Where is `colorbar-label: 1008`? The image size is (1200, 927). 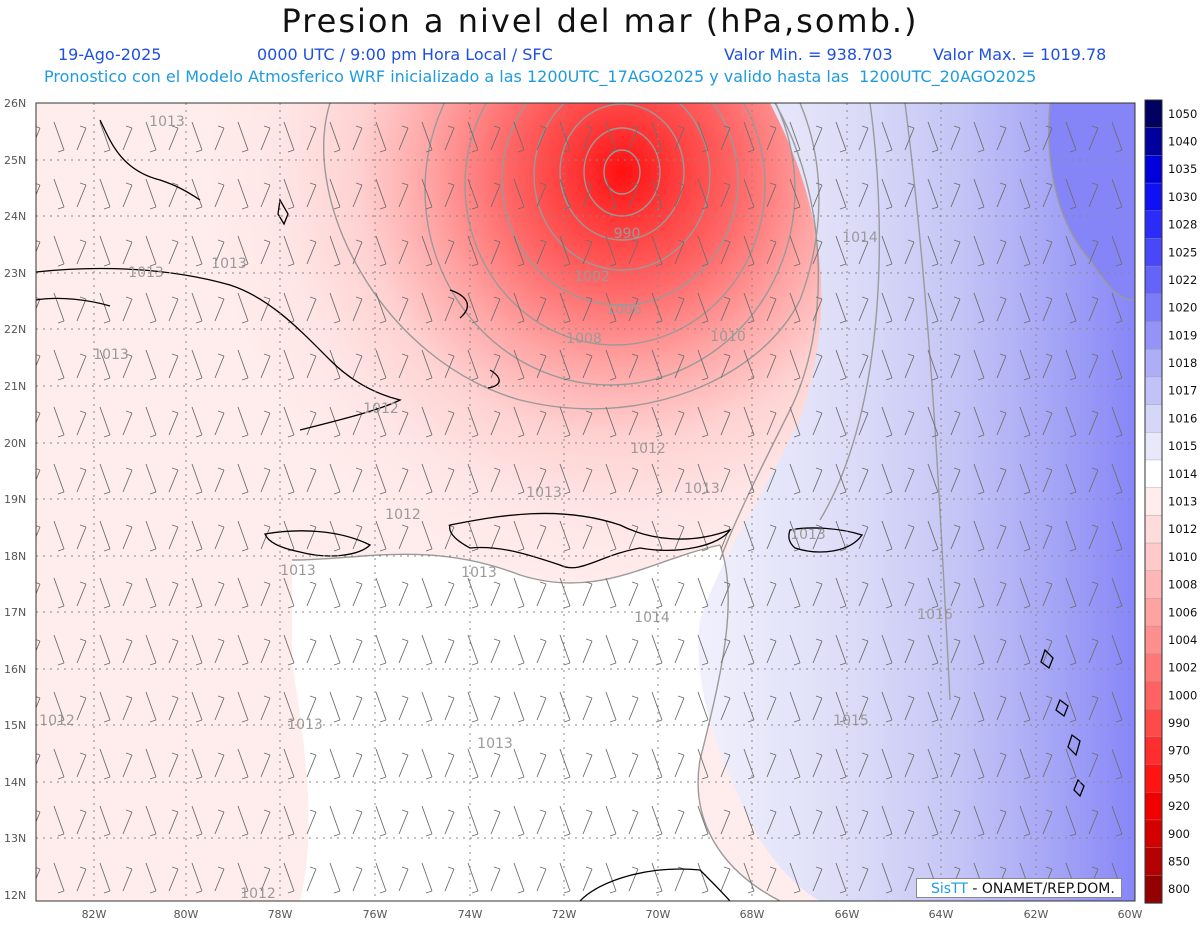 colorbar-label: 1008 is located at coordinates (1182, 585).